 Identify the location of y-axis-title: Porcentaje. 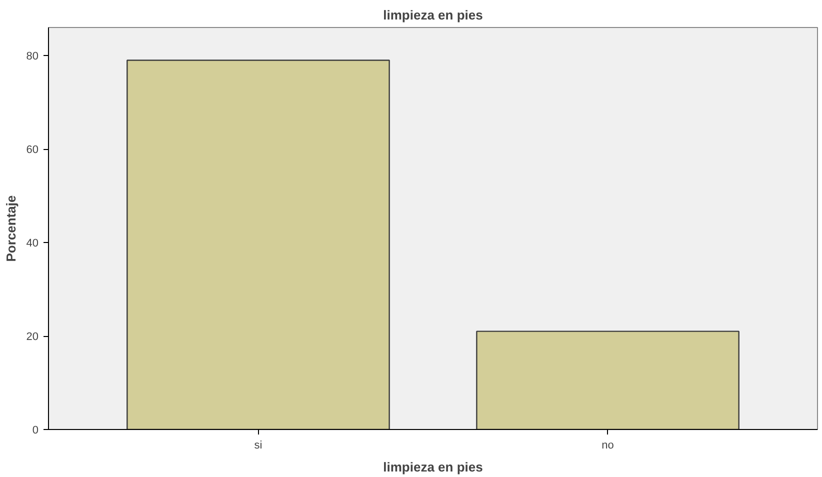
(10, 228).